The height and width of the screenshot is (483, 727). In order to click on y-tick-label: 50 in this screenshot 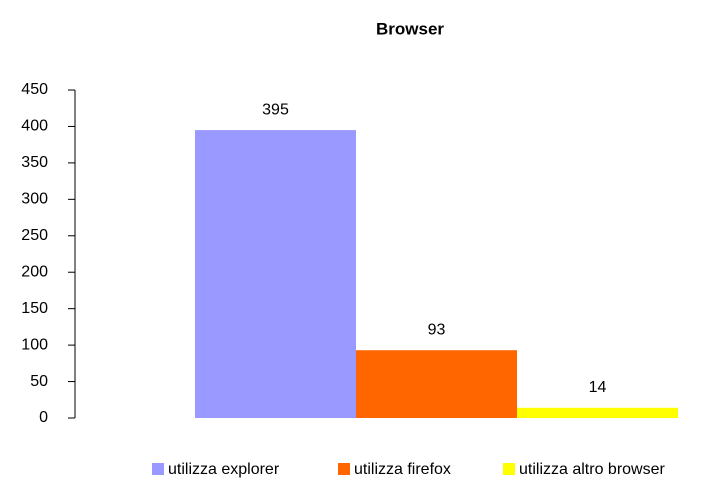, I will do `click(39, 381)`.